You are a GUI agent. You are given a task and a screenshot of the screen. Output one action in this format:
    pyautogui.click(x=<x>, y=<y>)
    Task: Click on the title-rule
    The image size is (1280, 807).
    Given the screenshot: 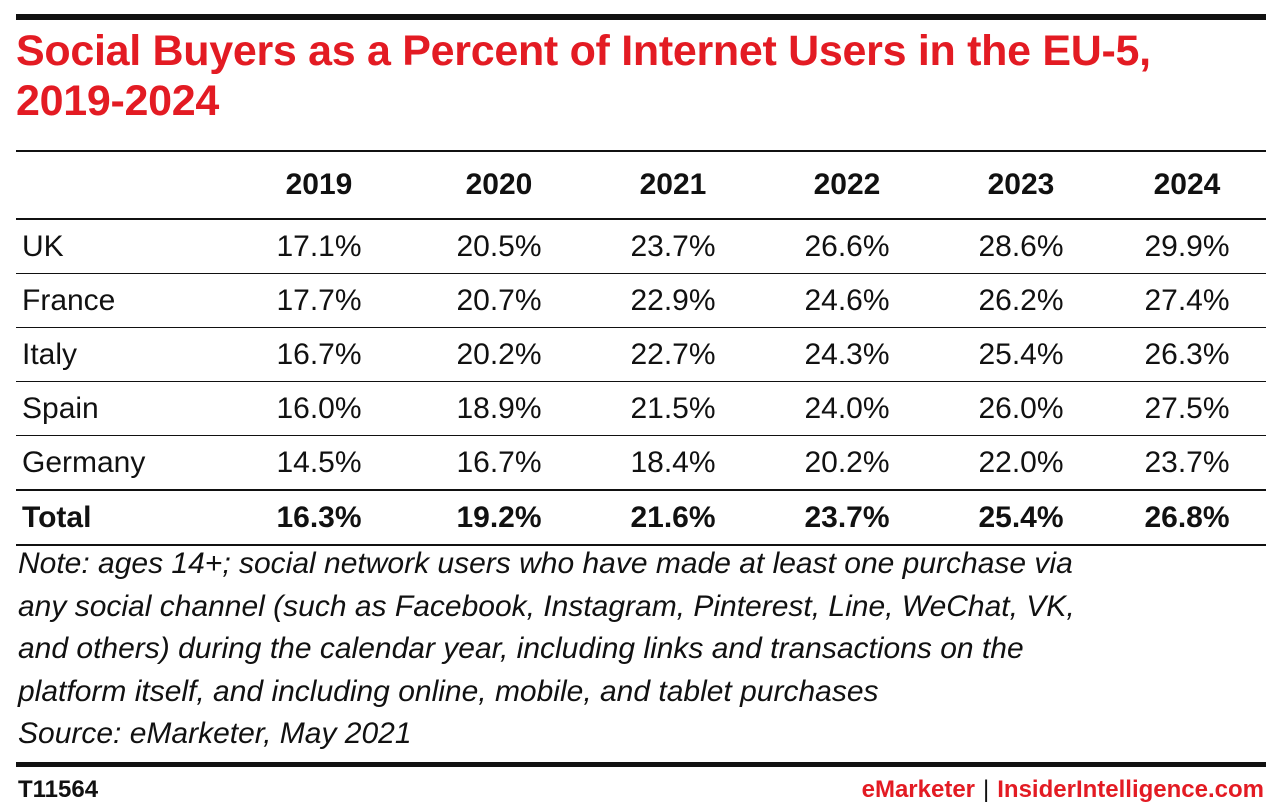 What is the action you would take?
    pyautogui.click(x=641, y=151)
    